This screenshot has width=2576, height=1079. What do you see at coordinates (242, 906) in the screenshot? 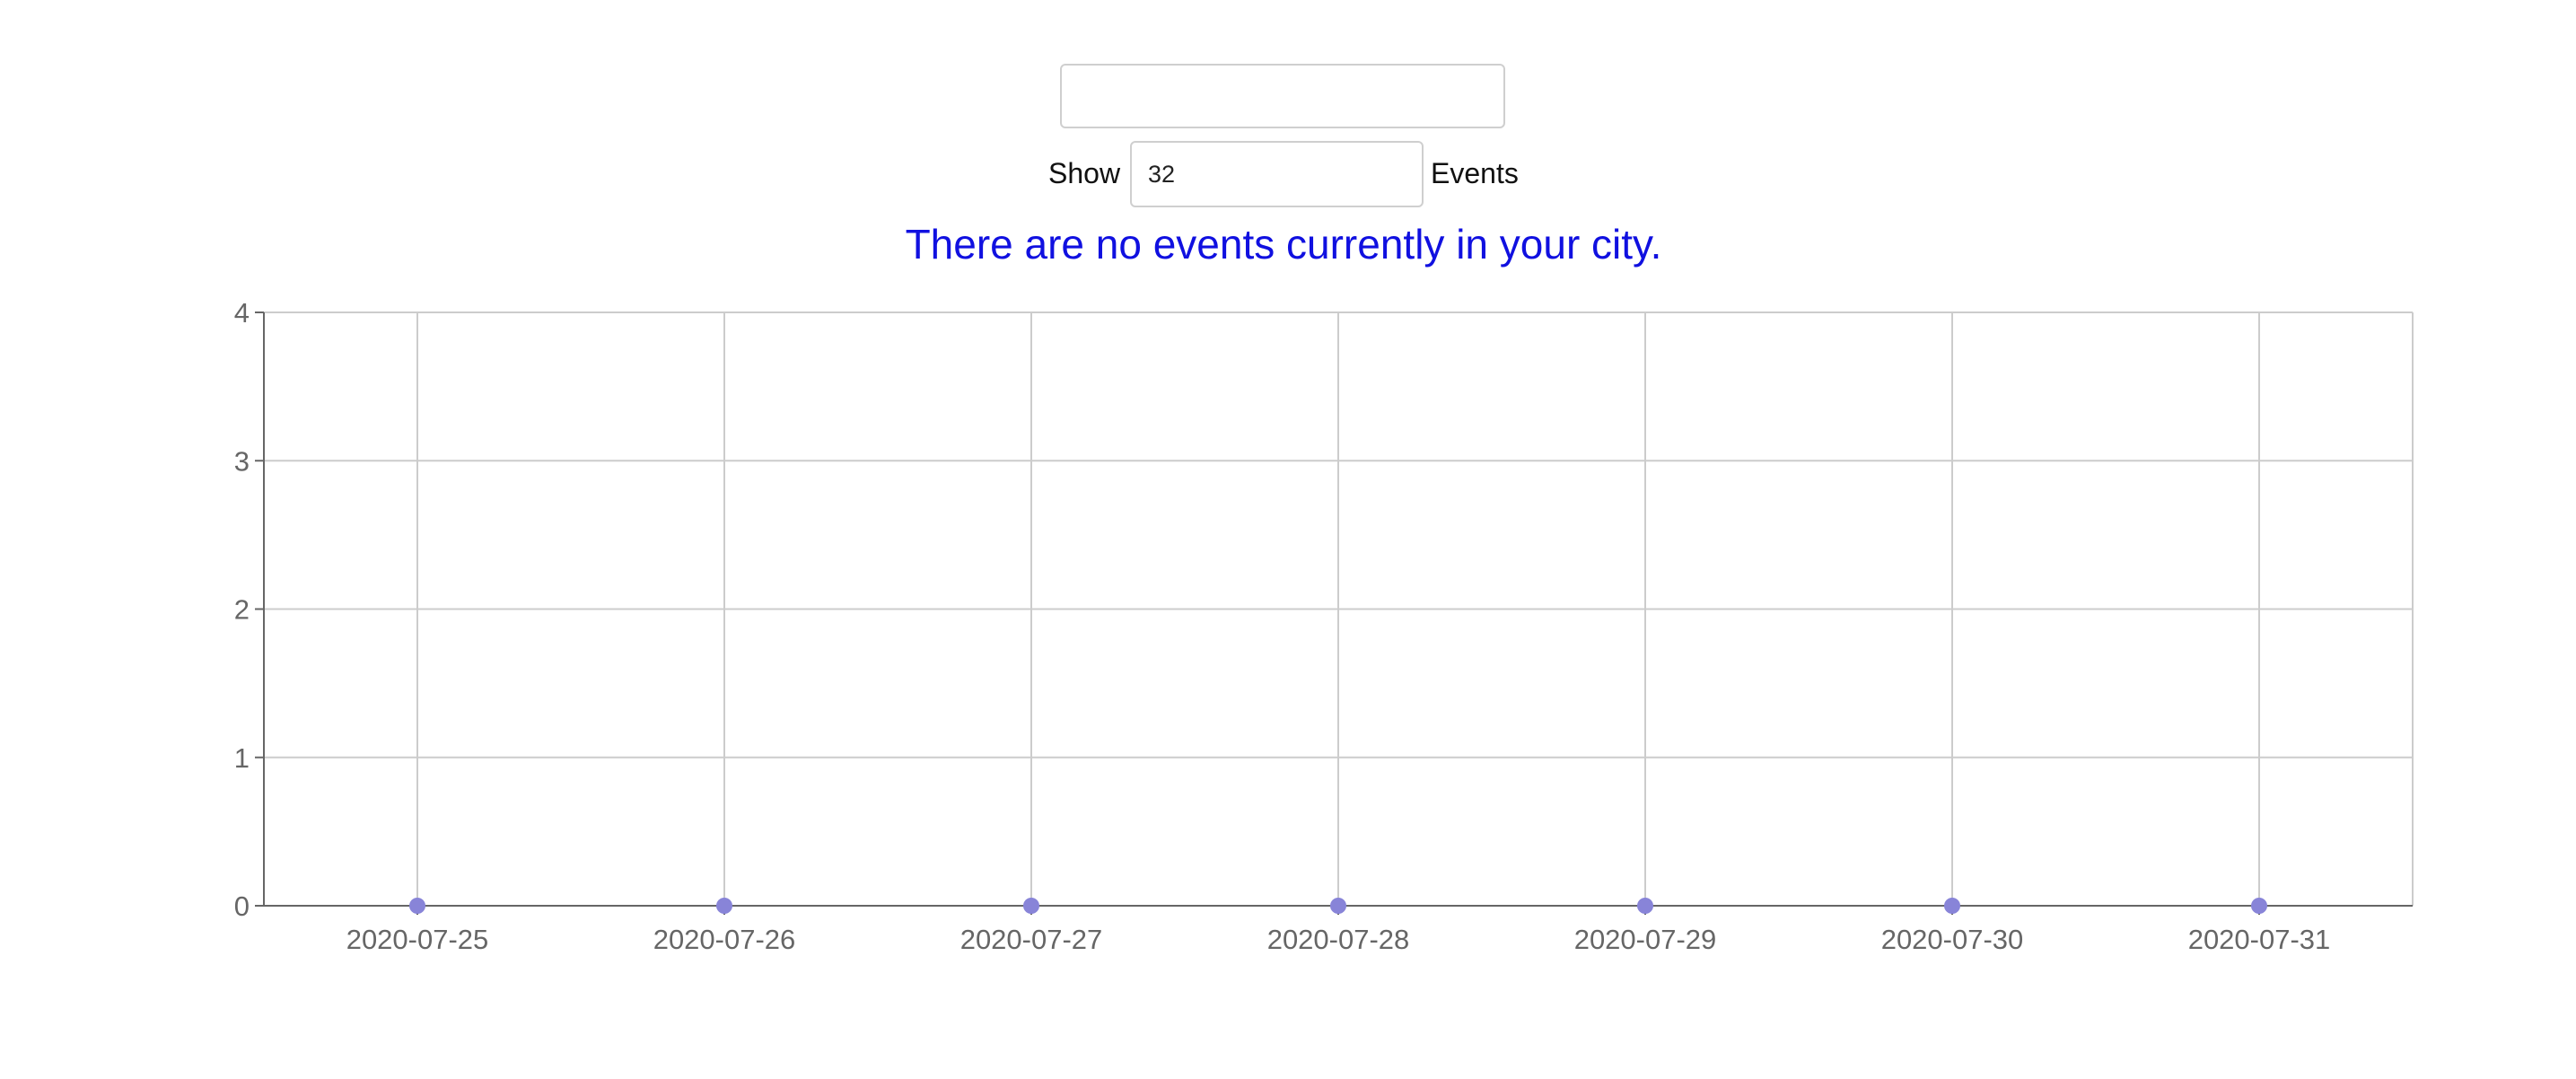
I see `y-tick-label: 0` at bounding box center [242, 906].